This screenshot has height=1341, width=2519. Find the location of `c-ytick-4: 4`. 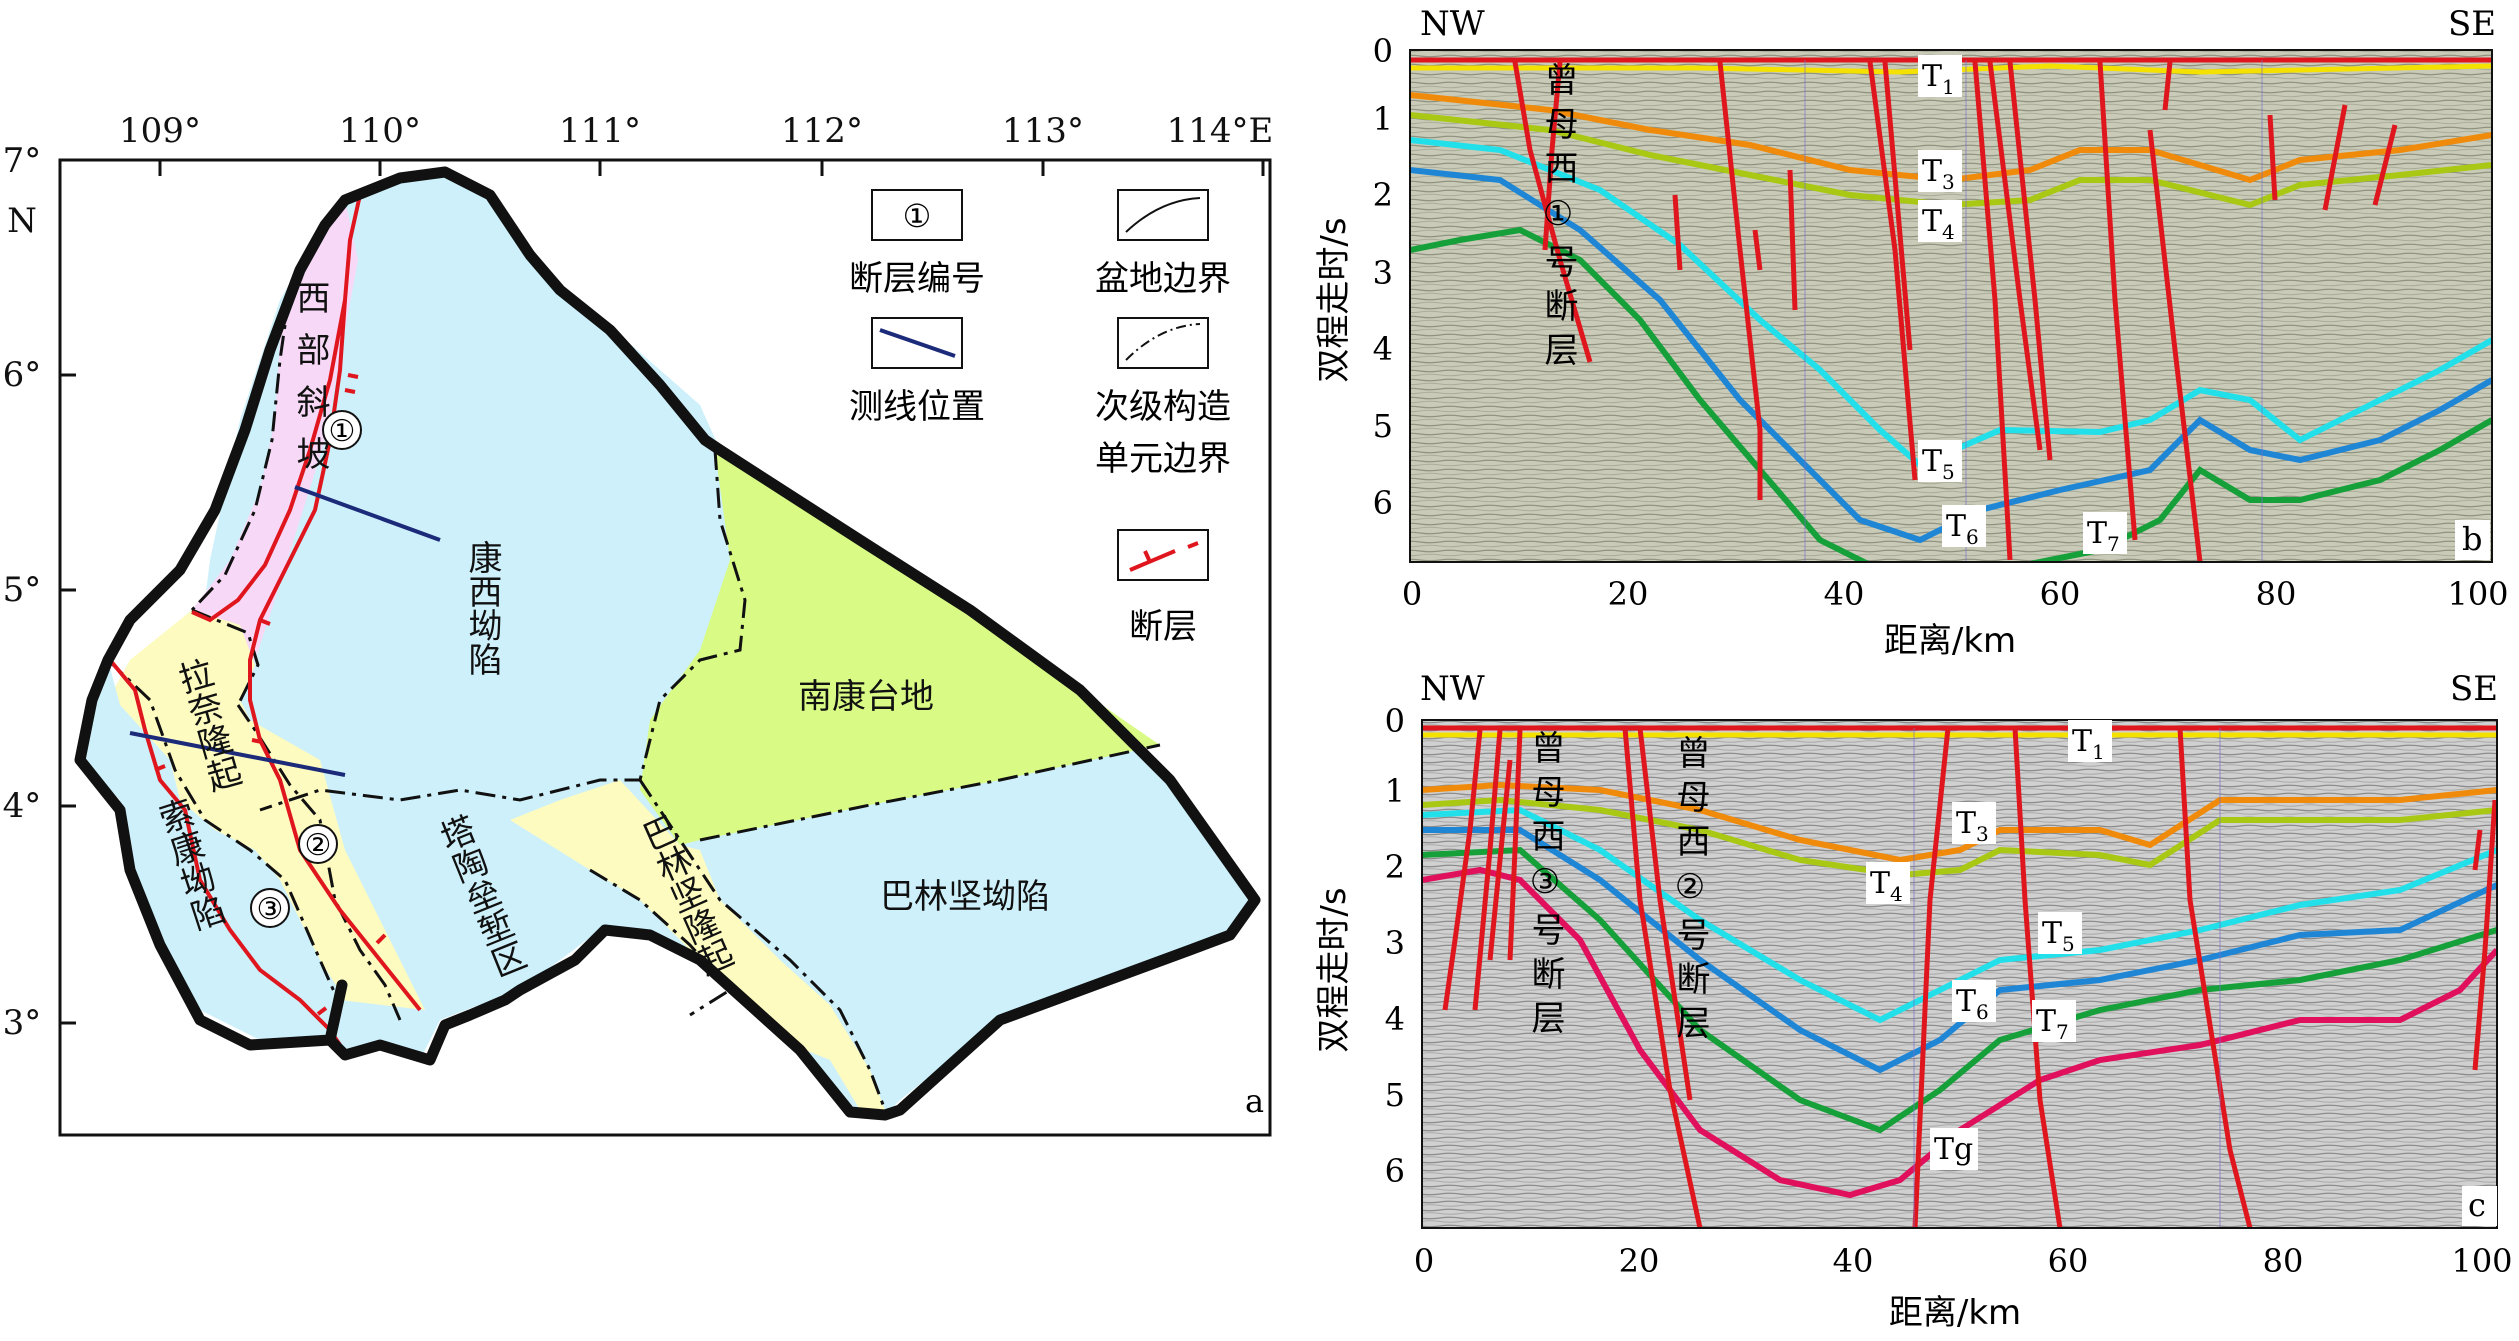

c-ytick-4: 4 is located at coordinates (1395, 1019).